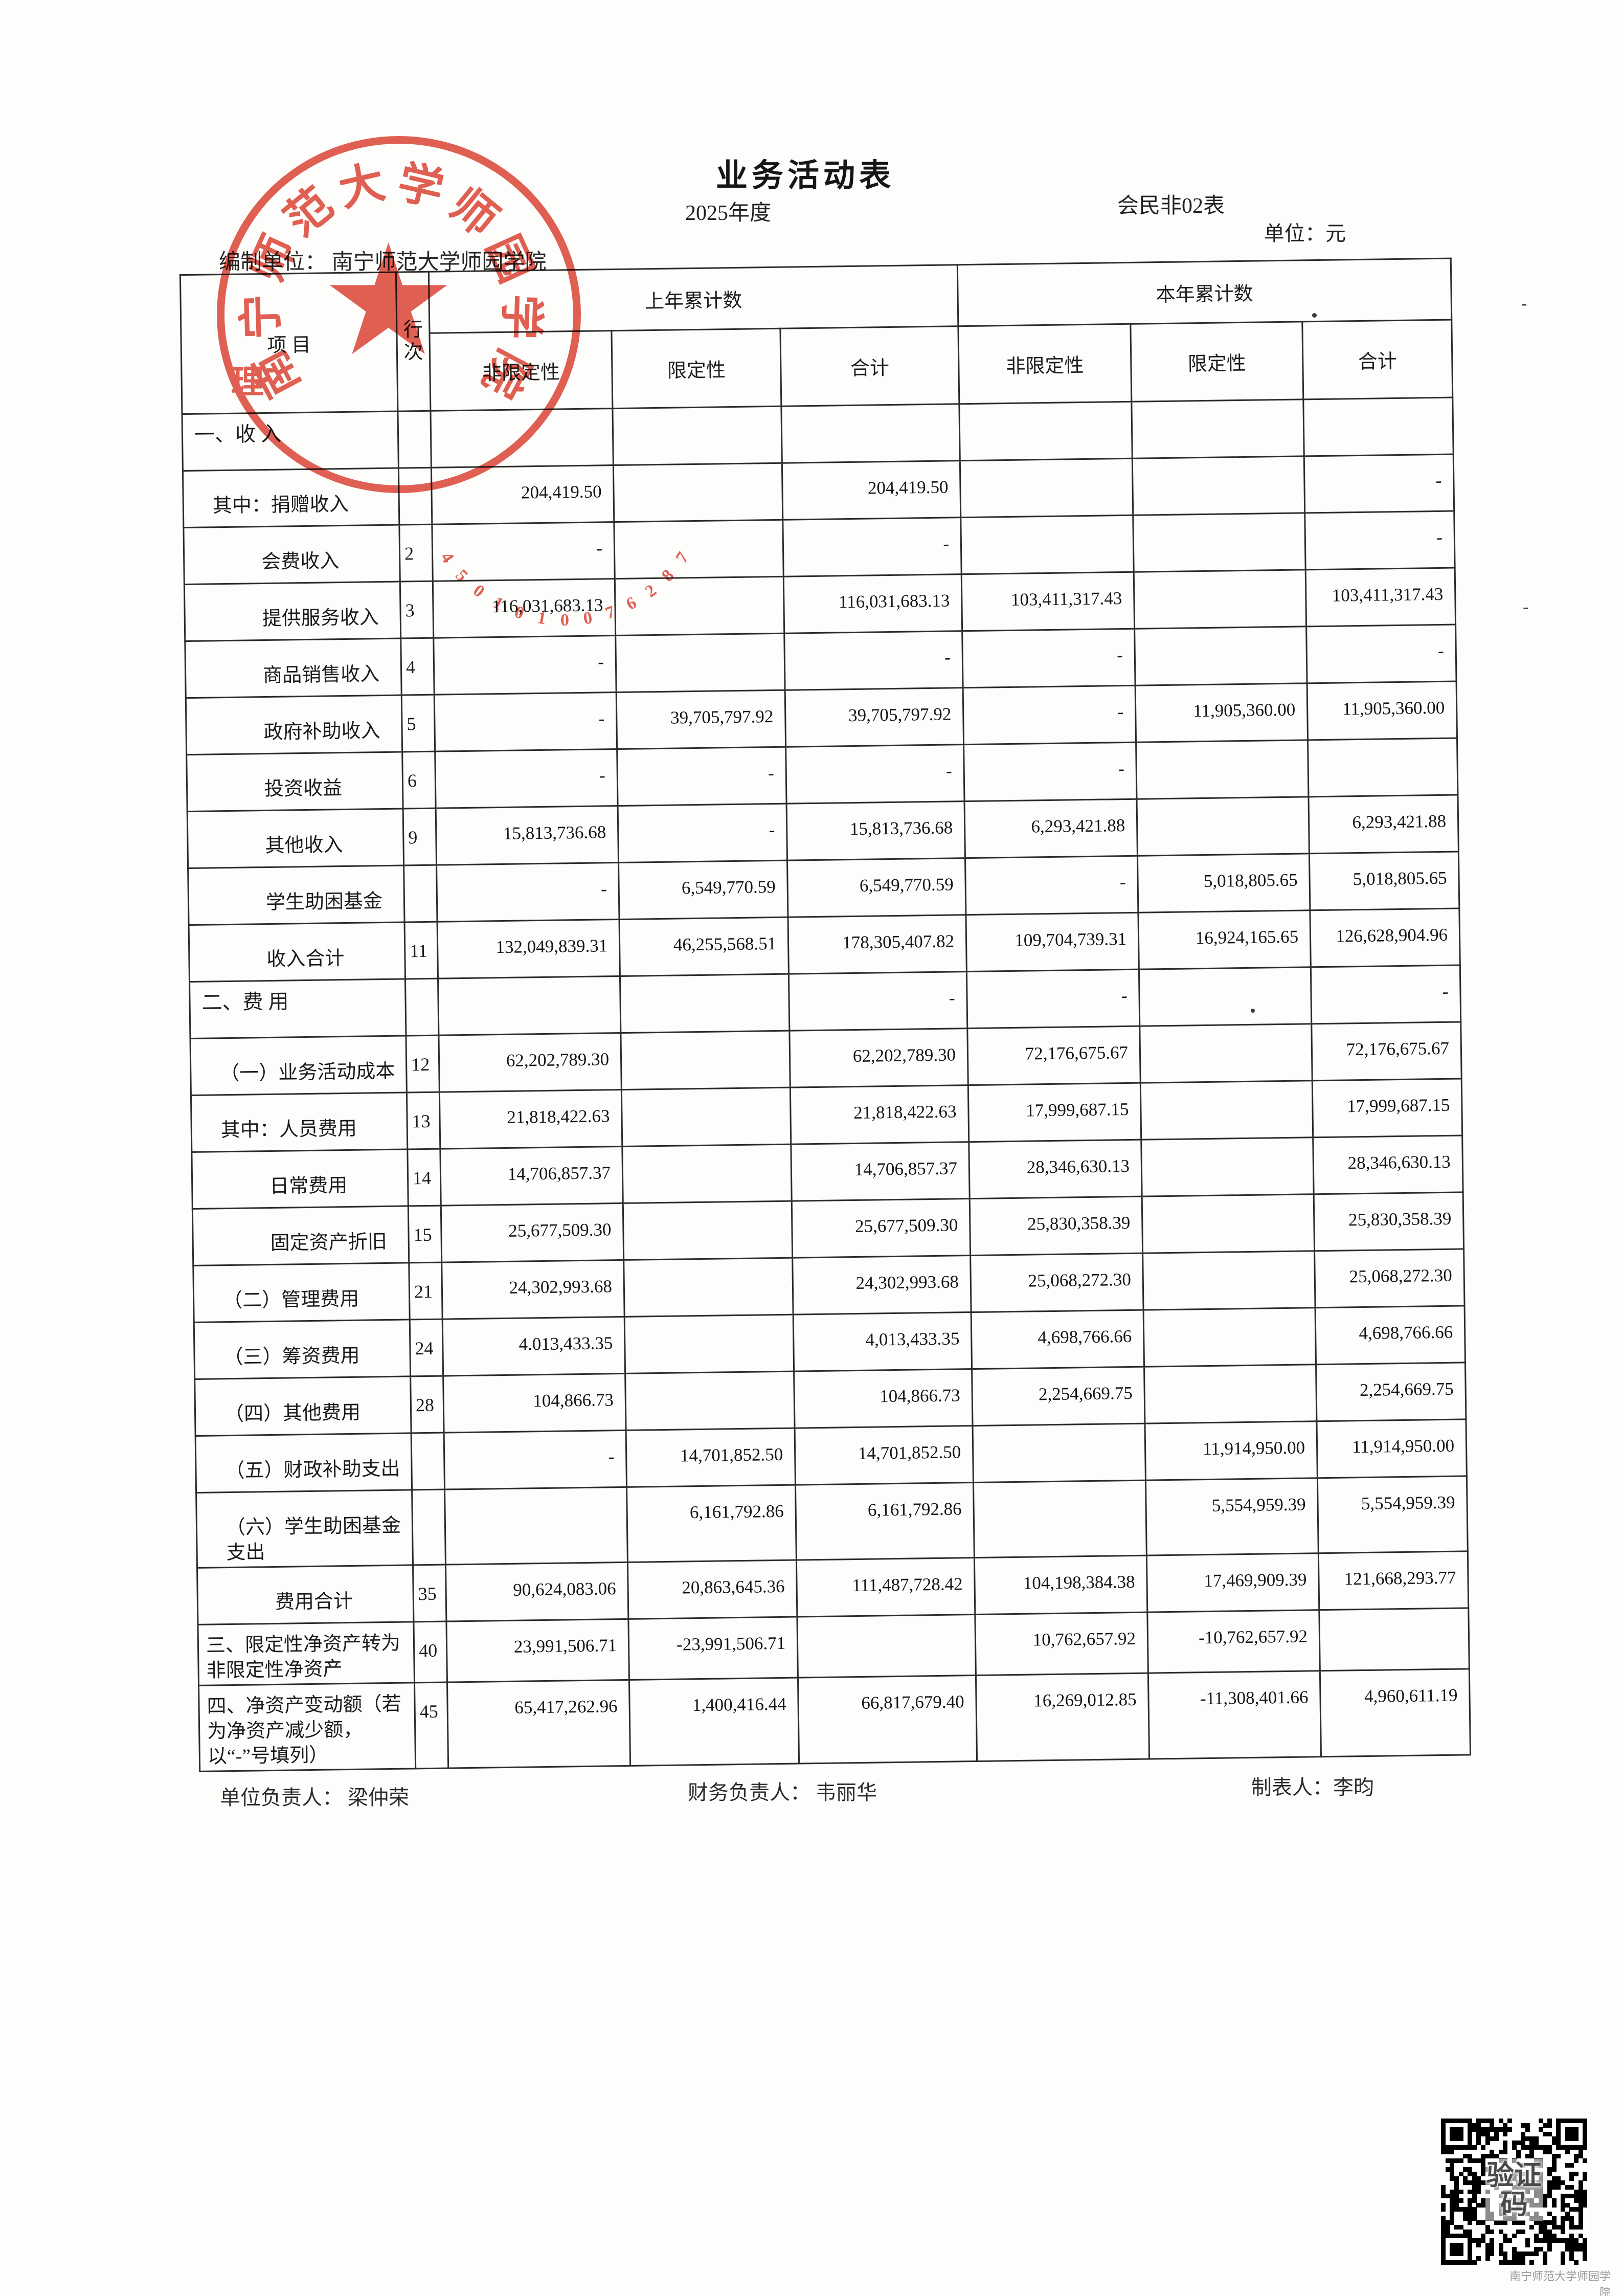 Image resolution: width=1623 pixels, height=2296 pixels. Describe the element at coordinates (805, 175) in the screenshot. I see `page-title: 业务活动表` at that location.